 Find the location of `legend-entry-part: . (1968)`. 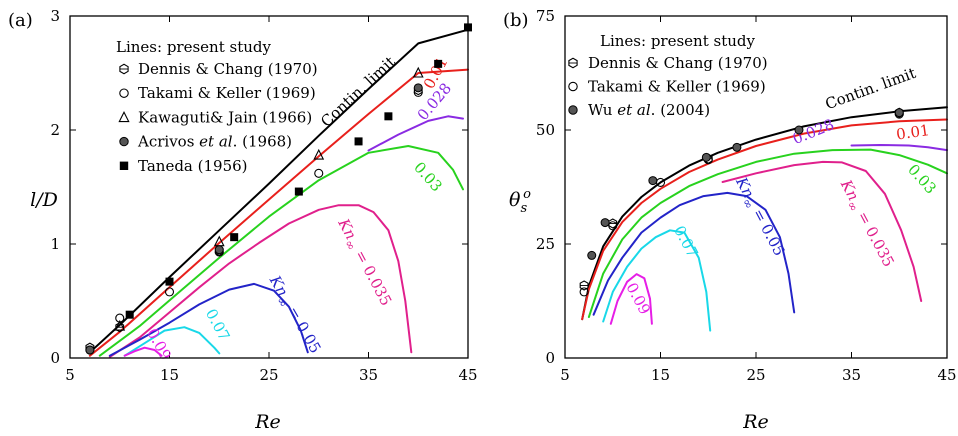

legend-entry-part: . (1968) is located at coordinates (262, 142).